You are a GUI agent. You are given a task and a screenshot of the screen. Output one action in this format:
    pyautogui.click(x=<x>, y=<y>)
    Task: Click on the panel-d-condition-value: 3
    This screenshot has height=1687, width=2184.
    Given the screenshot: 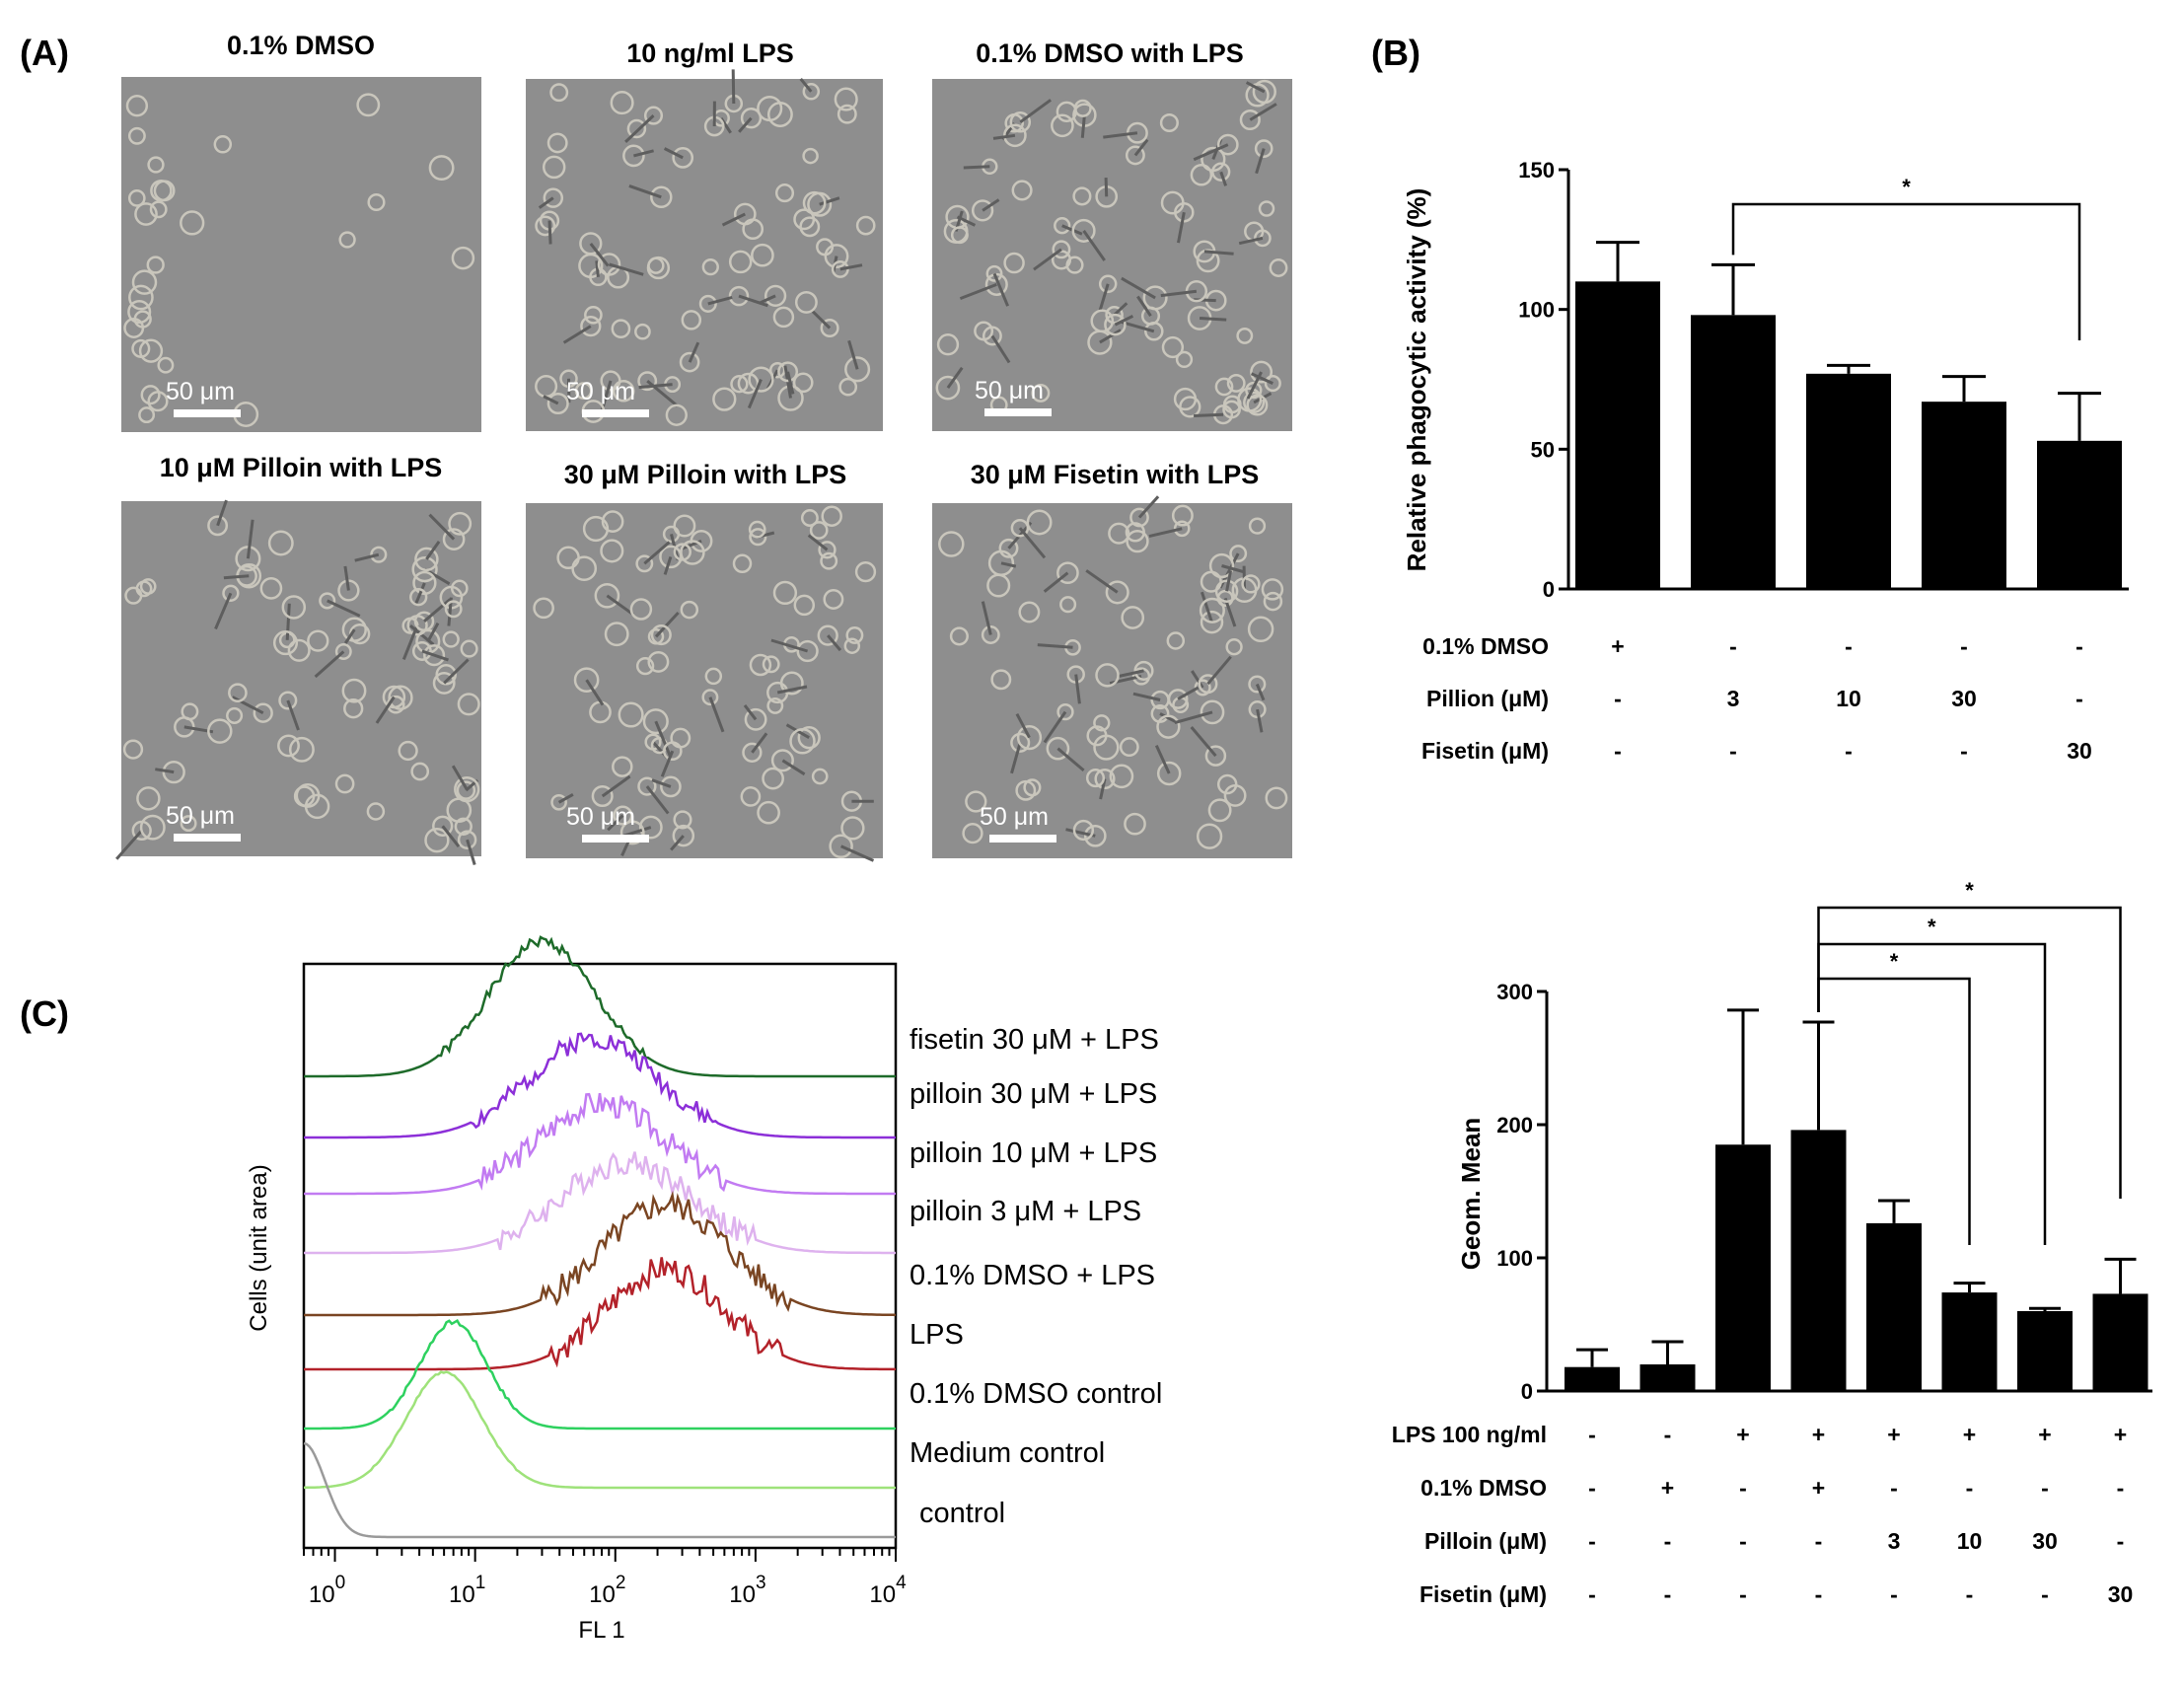 What is the action you would take?
    pyautogui.click(x=1894, y=1541)
    